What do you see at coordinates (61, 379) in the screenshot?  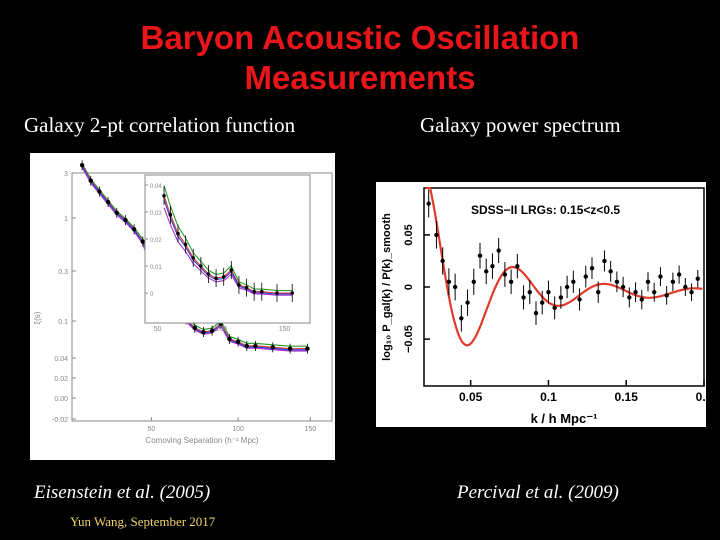 I see `y-tick-label: 0.02` at bounding box center [61, 379].